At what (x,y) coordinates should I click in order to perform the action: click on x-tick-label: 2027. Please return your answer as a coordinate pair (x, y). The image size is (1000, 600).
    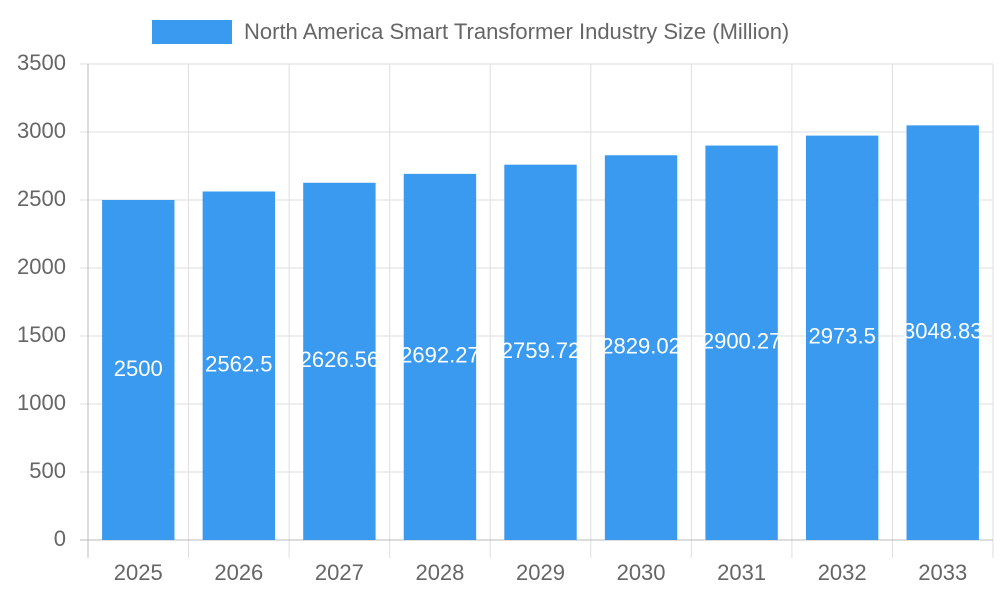
    Looking at the image, I should click on (339, 572).